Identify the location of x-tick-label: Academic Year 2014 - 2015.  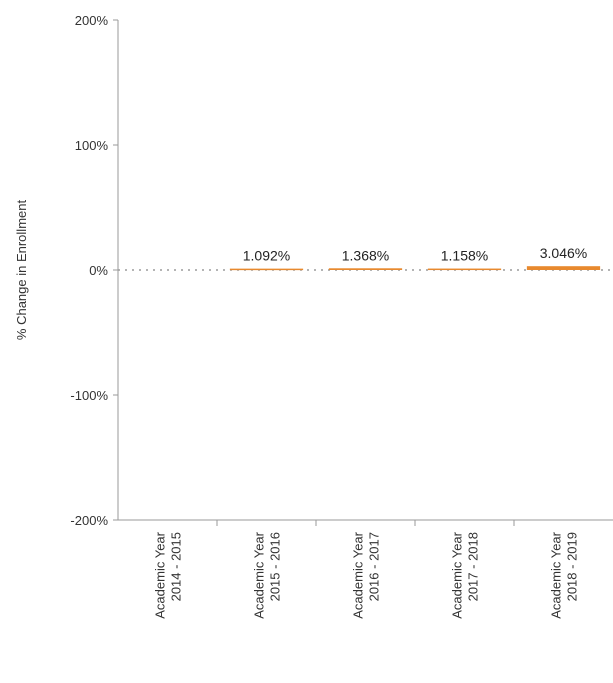
(168, 574).